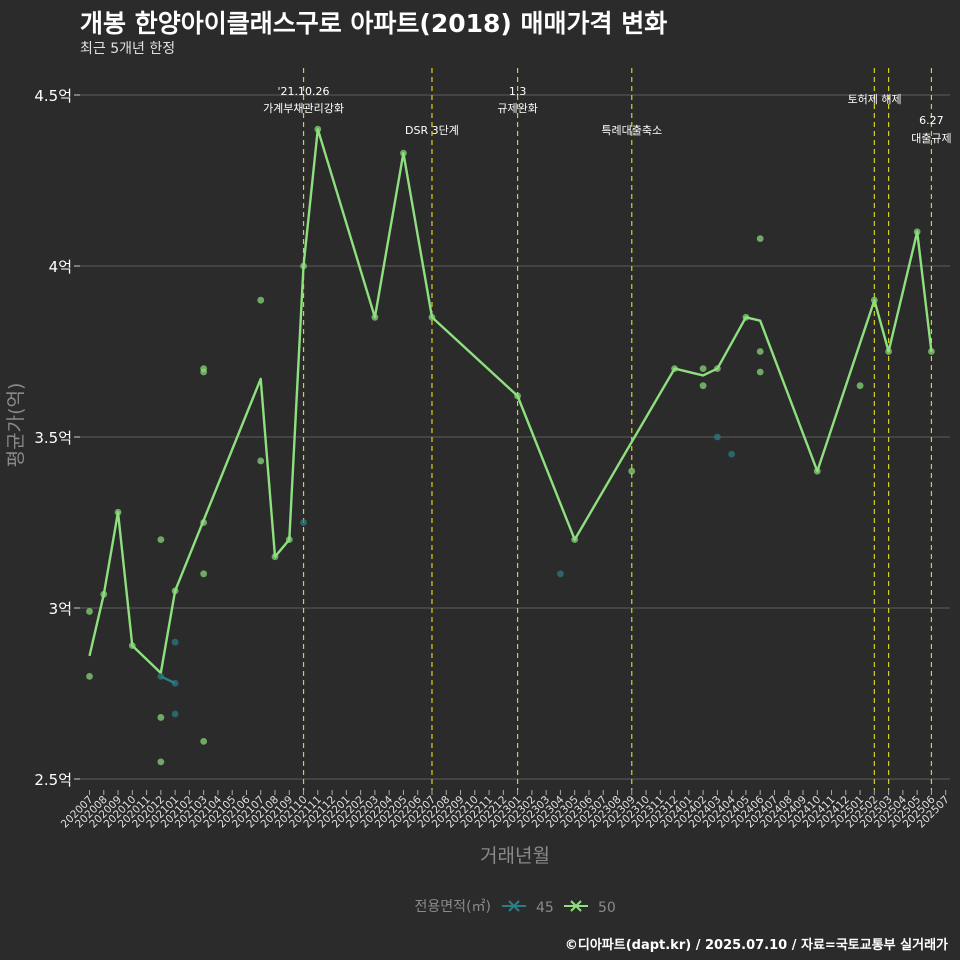 This screenshot has height=960, width=960. Describe the element at coordinates (53, 438) in the screenshot. I see `y-tick-label: 3.5억` at that location.